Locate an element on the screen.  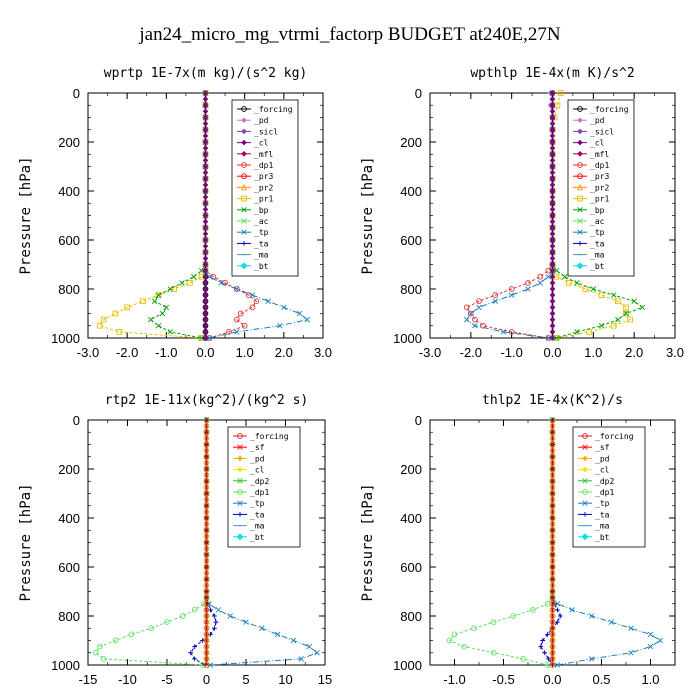
y-tick-label: 800 is located at coordinates (411, 616).